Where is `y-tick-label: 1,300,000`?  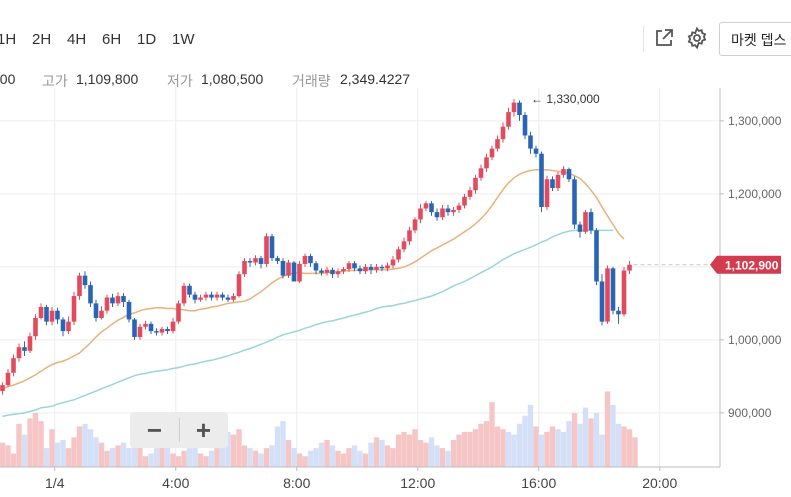 y-tick-label: 1,300,000 is located at coordinates (755, 121).